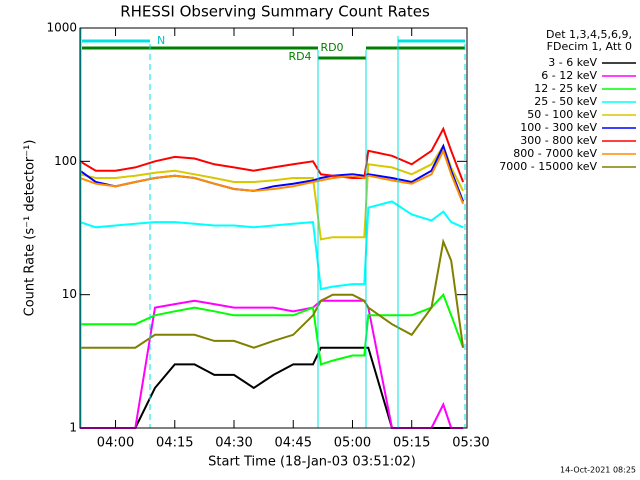 Image resolution: width=640 pixels, height=480 pixels. What do you see at coordinates (589, 46) in the screenshot?
I see `legend-header: FDecim 1, Att 0` at bounding box center [589, 46].